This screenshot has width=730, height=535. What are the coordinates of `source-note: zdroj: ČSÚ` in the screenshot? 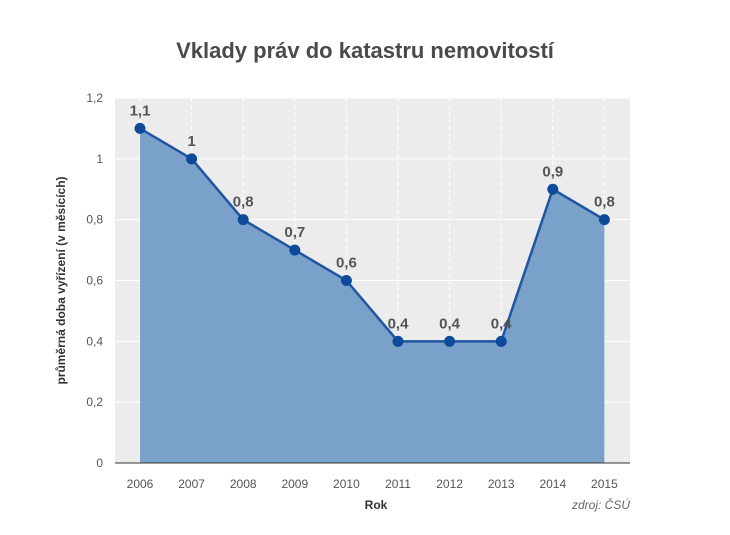 It's located at (600, 504).